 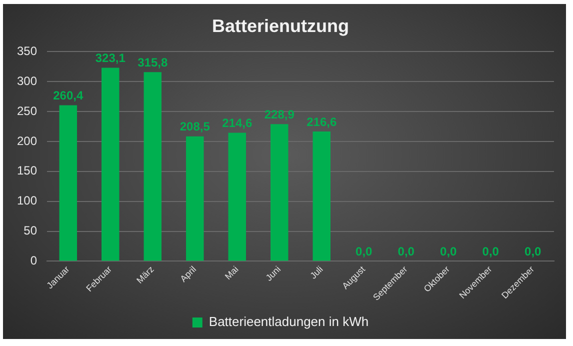 What do you see at coordinates (231, 273) in the screenshot?
I see `x-tick-label: Mai` at bounding box center [231, 273].